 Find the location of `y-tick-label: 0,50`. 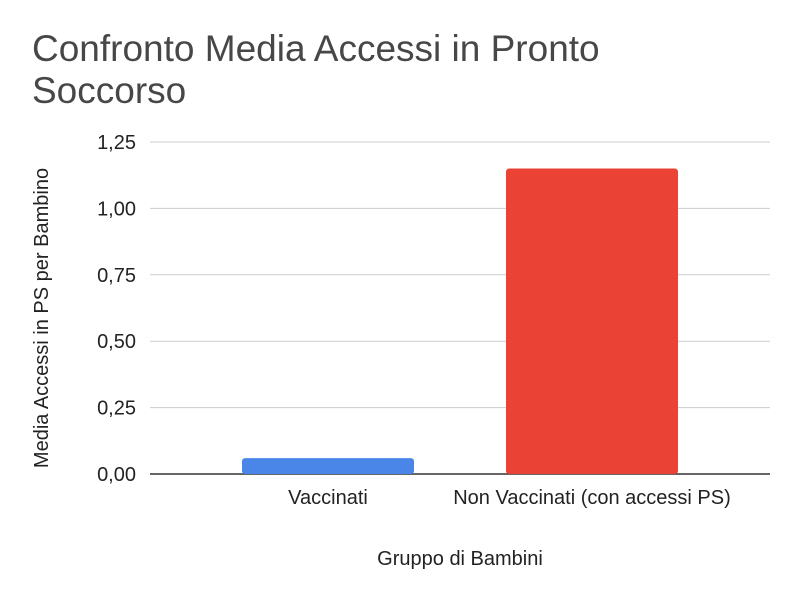

y-tick-label: 0,50 is located at coordinates (116, 342).